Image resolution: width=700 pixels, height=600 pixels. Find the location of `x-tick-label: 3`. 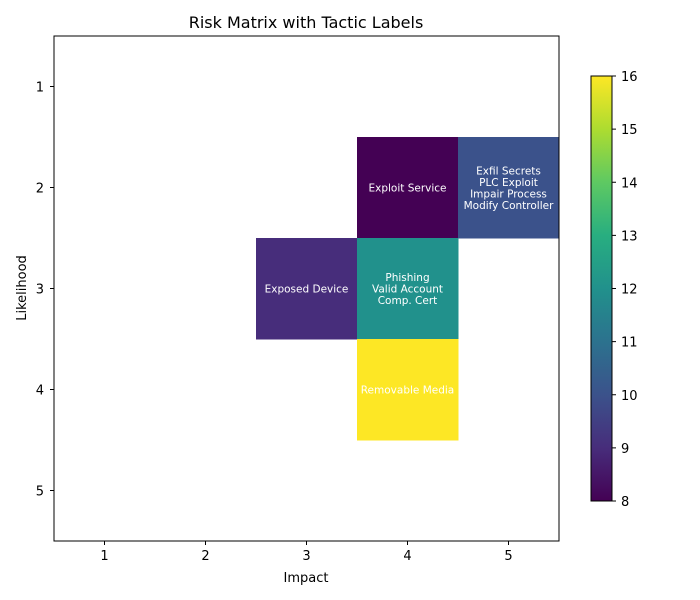

x-tick-label: 3 is located at coordinates (306, 556).